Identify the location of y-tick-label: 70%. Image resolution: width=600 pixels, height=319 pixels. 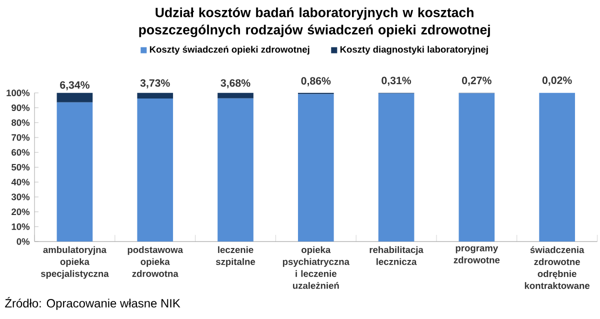
(21, 138).